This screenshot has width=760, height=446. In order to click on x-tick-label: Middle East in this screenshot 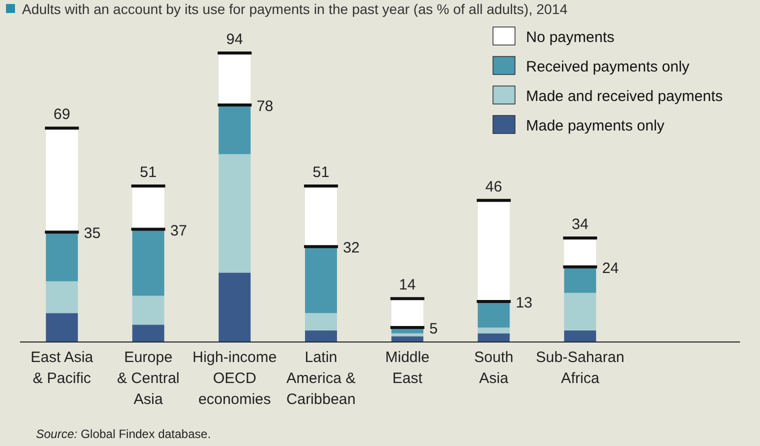, I will do `click(407, 368)`.